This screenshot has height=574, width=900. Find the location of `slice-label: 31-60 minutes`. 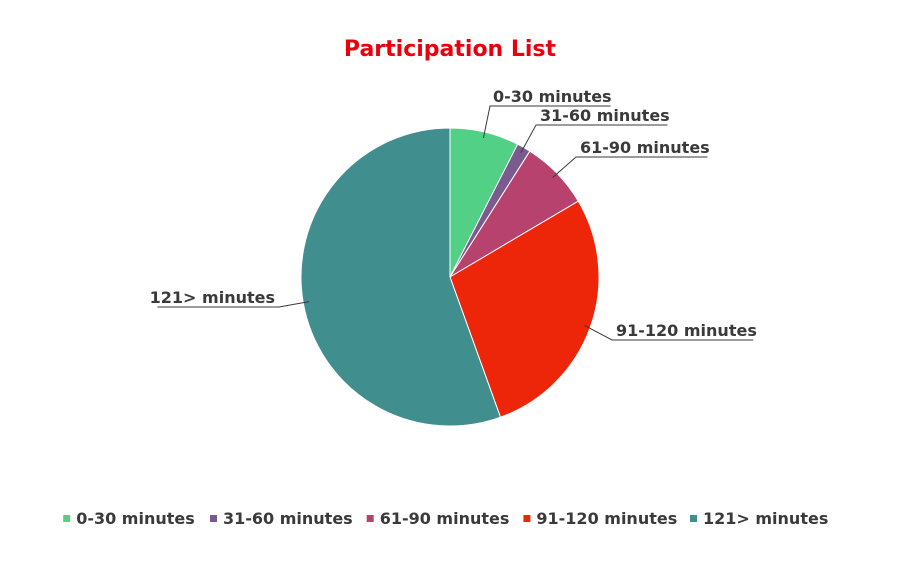

slice-label: 31-60 minutes is located at coordinates (605, 115).